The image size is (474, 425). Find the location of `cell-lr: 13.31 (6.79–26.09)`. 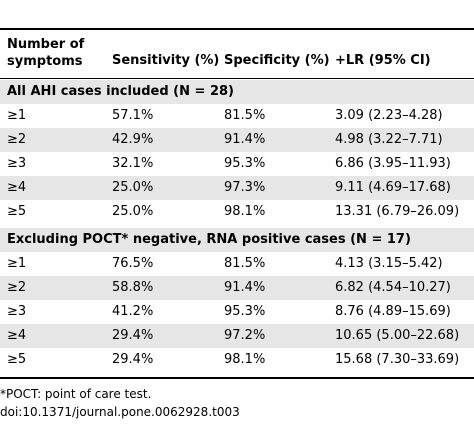

cell-lr: 13.31 (6.79–26.09) is located at coordinates (397, 211).